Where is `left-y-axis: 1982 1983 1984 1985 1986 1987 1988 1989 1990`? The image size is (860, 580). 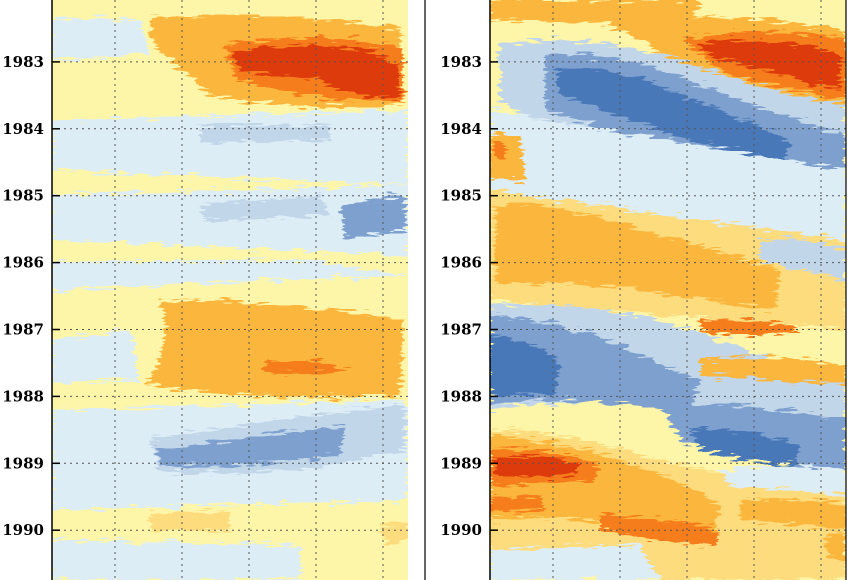
left-y-axis: 1982 1983 1984 1985 1986 1987 1988 1989 1990 is located at coordinates (31, 269).